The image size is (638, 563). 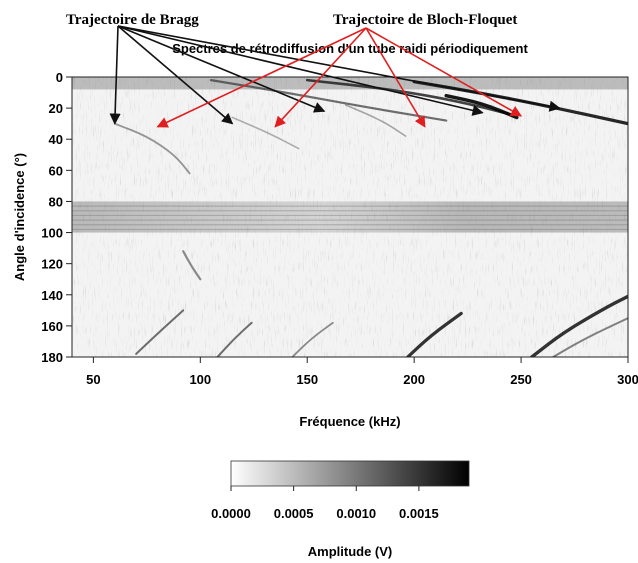 I want to click on y-tick-label: 80, so click(x=56, y=201).